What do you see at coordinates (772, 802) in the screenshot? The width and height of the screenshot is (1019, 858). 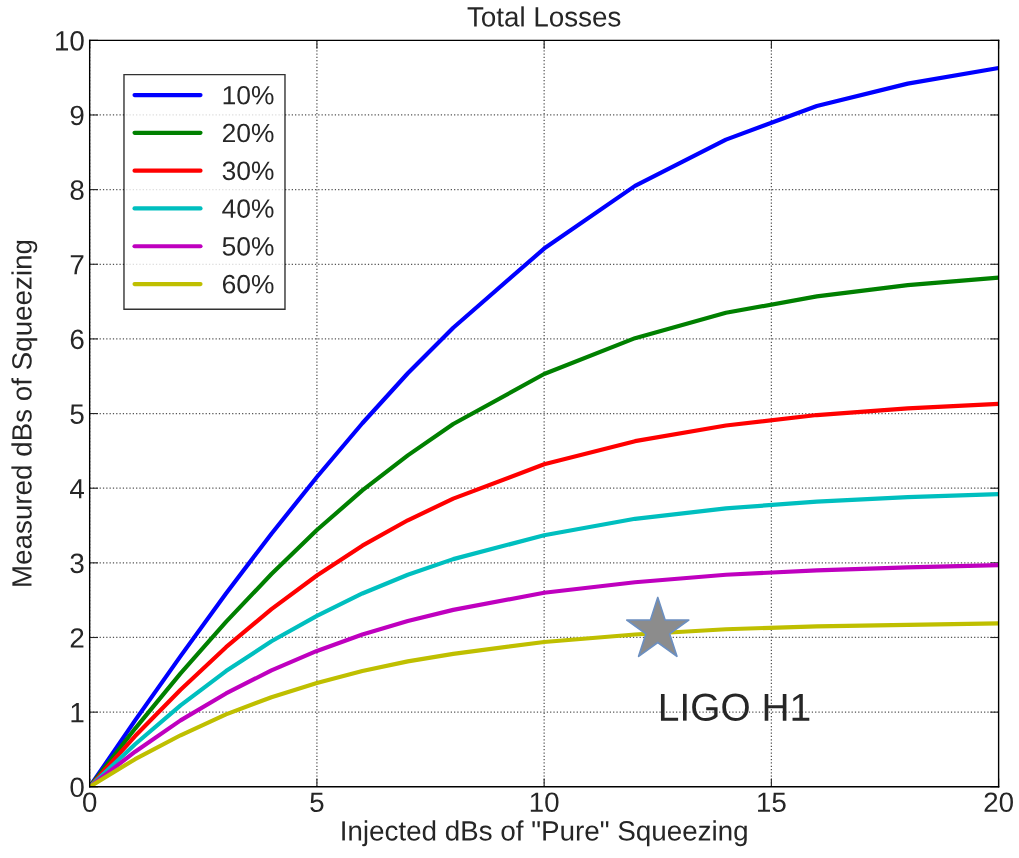 I see `x-tick-label: 15` at bounding box center [772, 802].